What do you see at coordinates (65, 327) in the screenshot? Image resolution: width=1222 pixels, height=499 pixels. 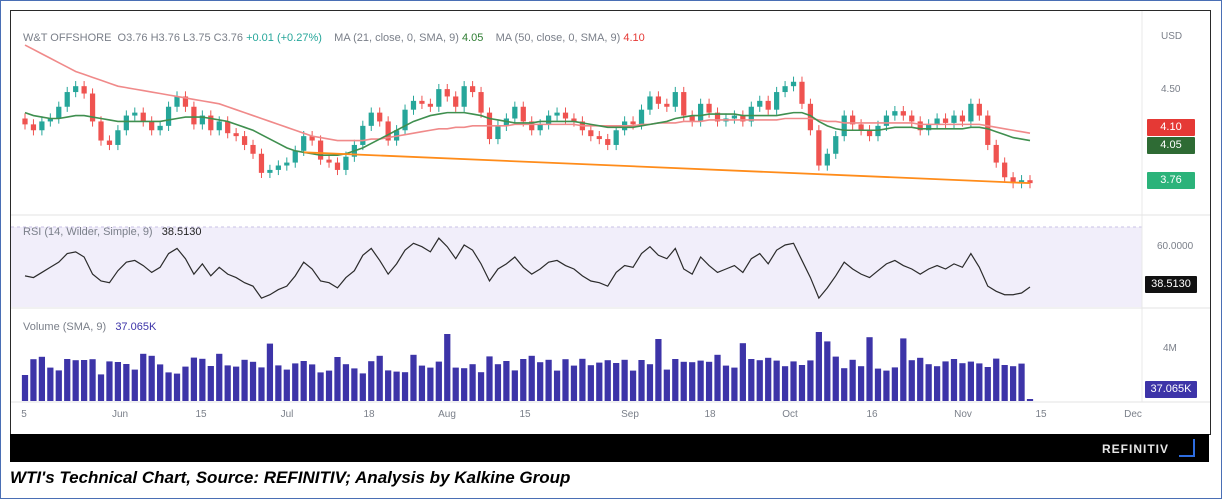 I see `volume-label: Volume (SMA, 9)` at bounding box center [65, 327].